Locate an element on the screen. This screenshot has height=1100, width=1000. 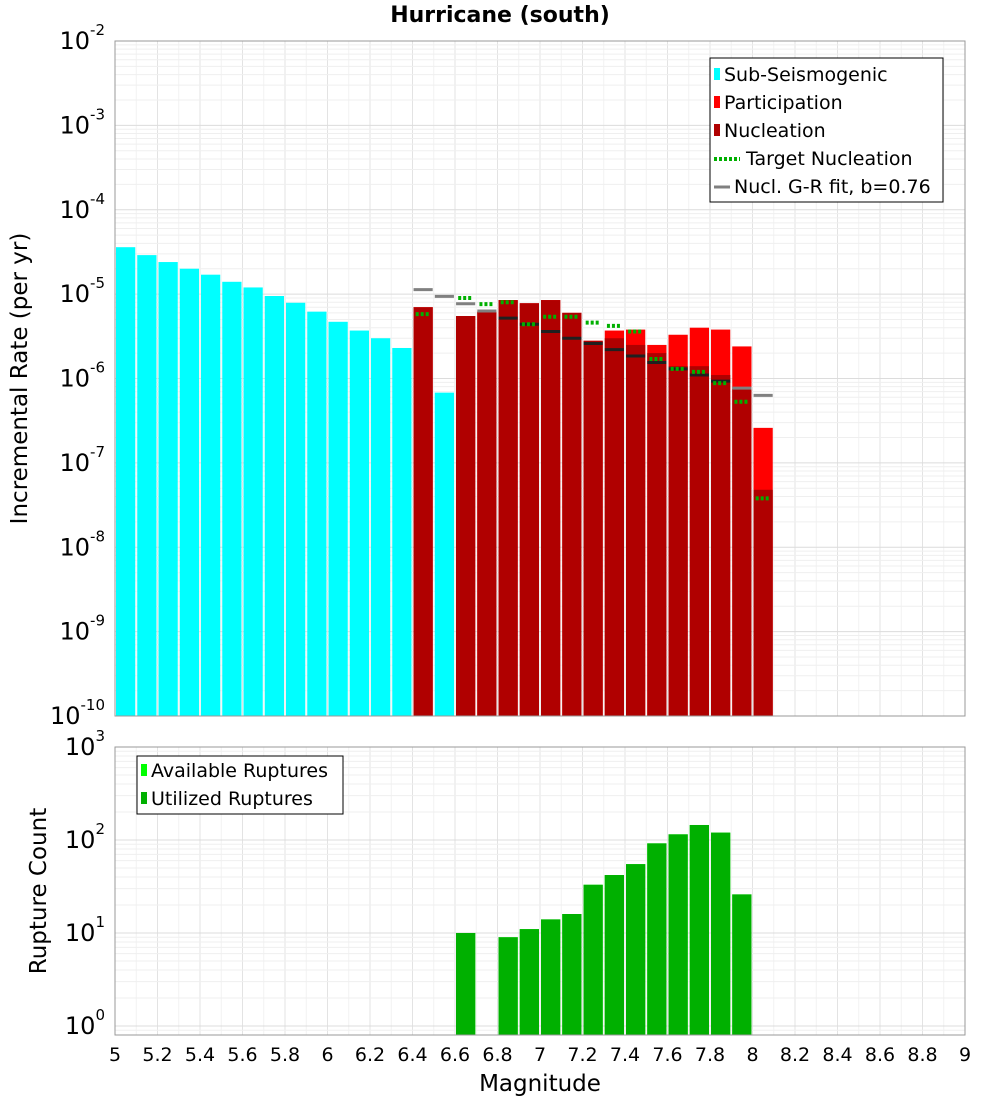
x-tick-label: 6 is located at coordinates (327, 1055).